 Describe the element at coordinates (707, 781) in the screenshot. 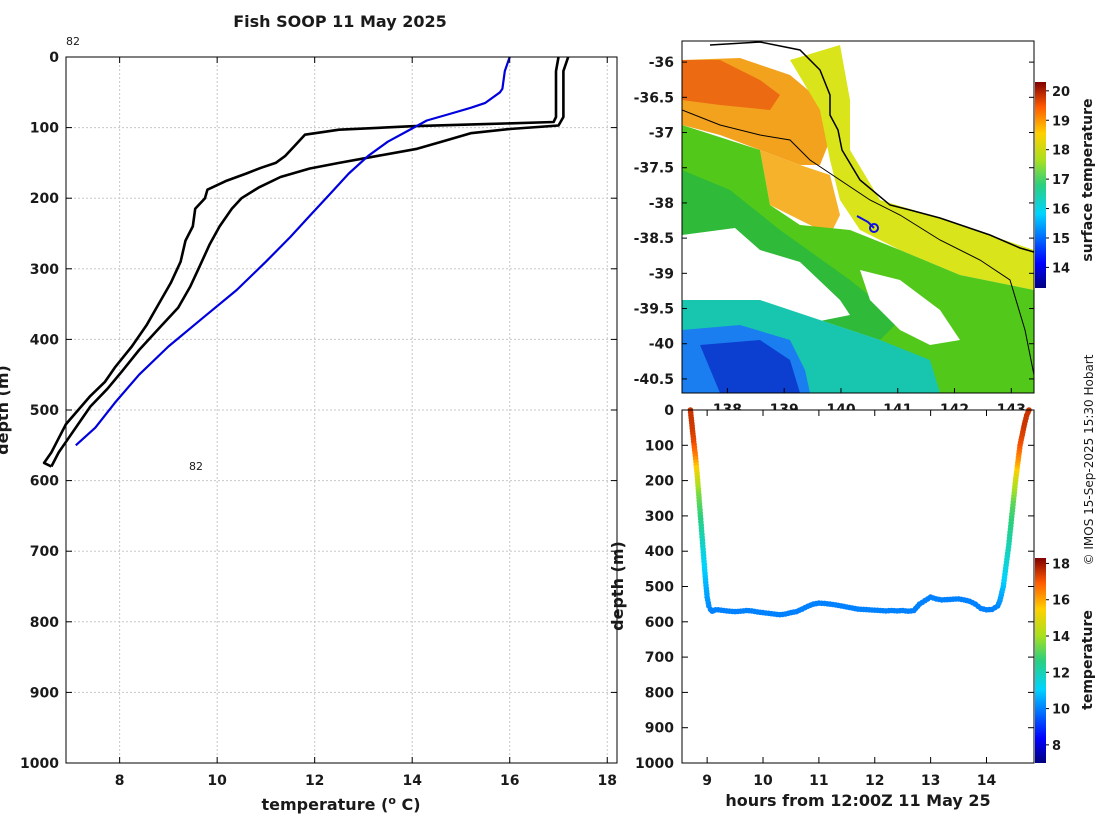

I see `track-x-tick-label: 9` at that location.